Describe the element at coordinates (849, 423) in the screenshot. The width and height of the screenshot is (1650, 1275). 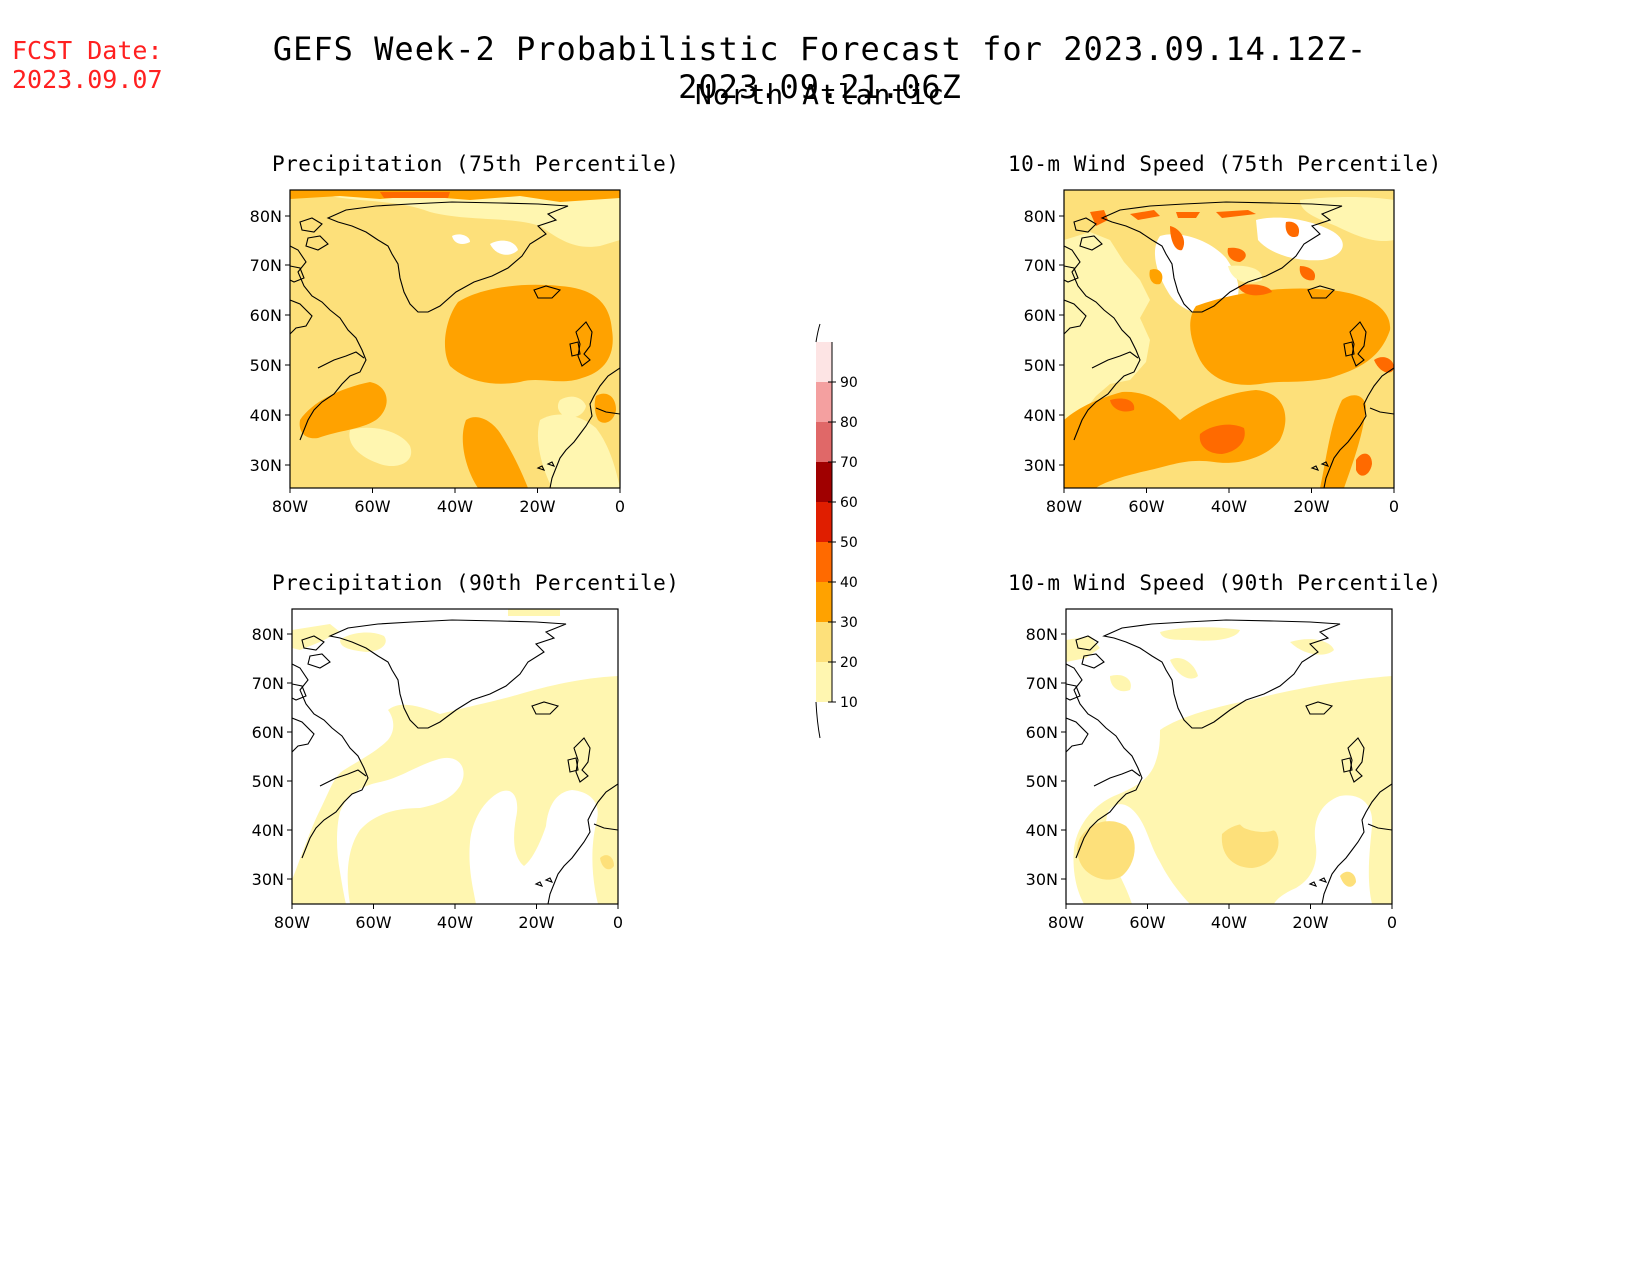
I see `colorbar-label: 80` at that location.